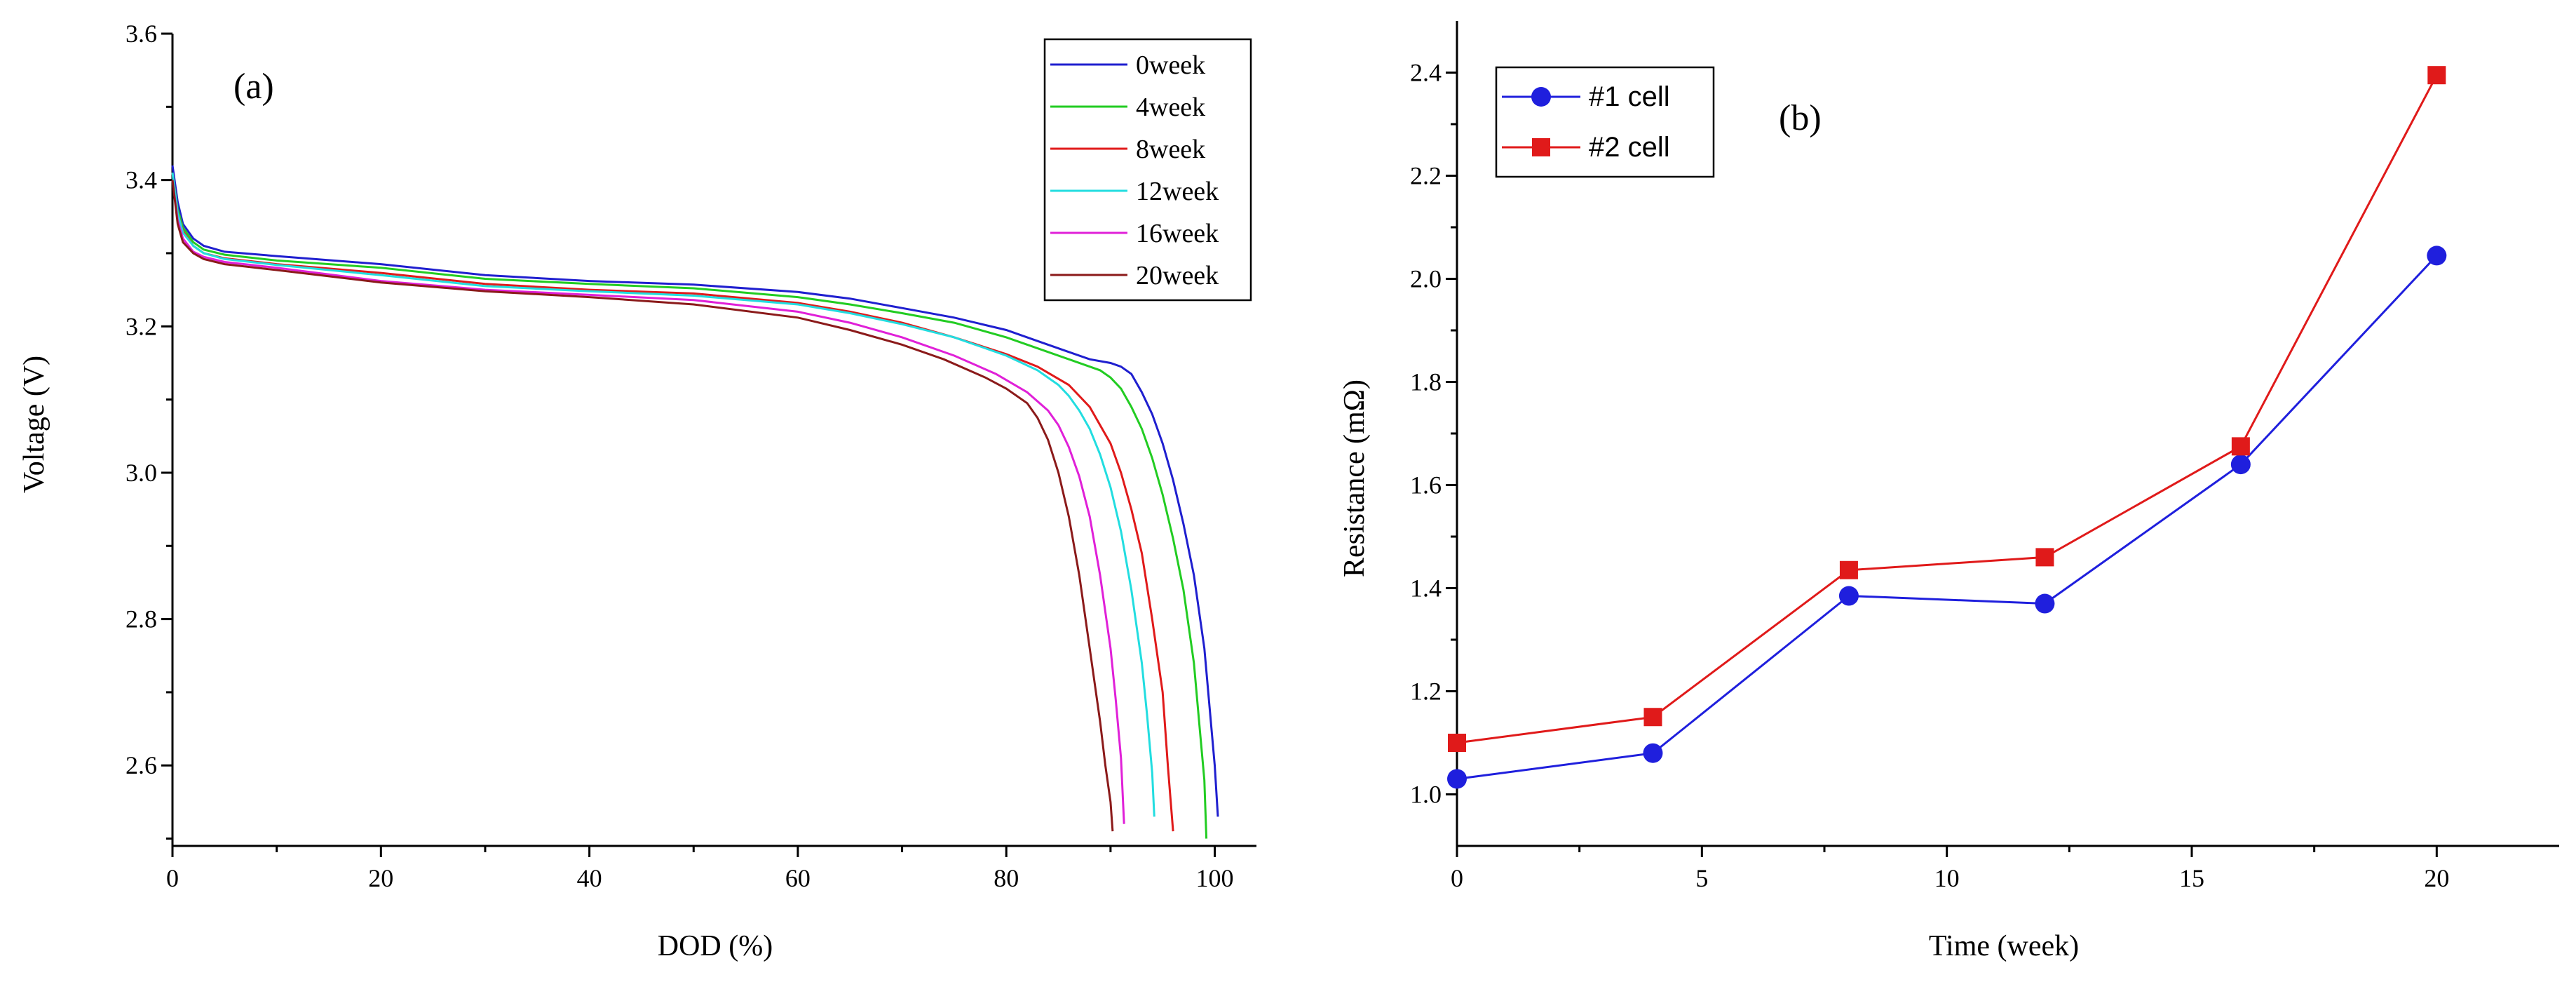 Image resolution: width=2576 pixels, height=982 pixels. I want to click on panel-a-y-axis-title: Voltage (V), so click(34, 424).